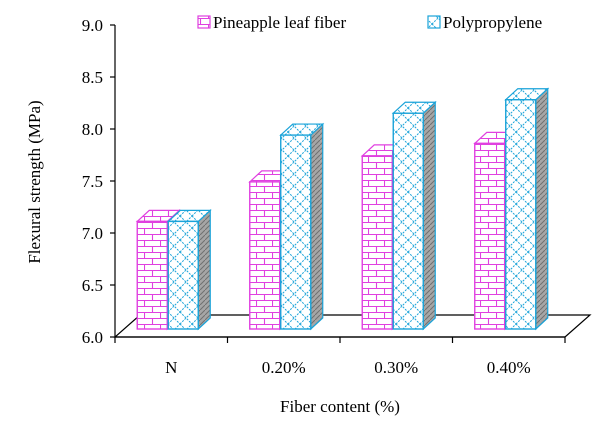 The height and width of the screenshot is (424, 599). Describe the element at coordinates (369, 22) in the screenshot. I see `legend: Pineapple leaf fiber Polypropylene` at that location.